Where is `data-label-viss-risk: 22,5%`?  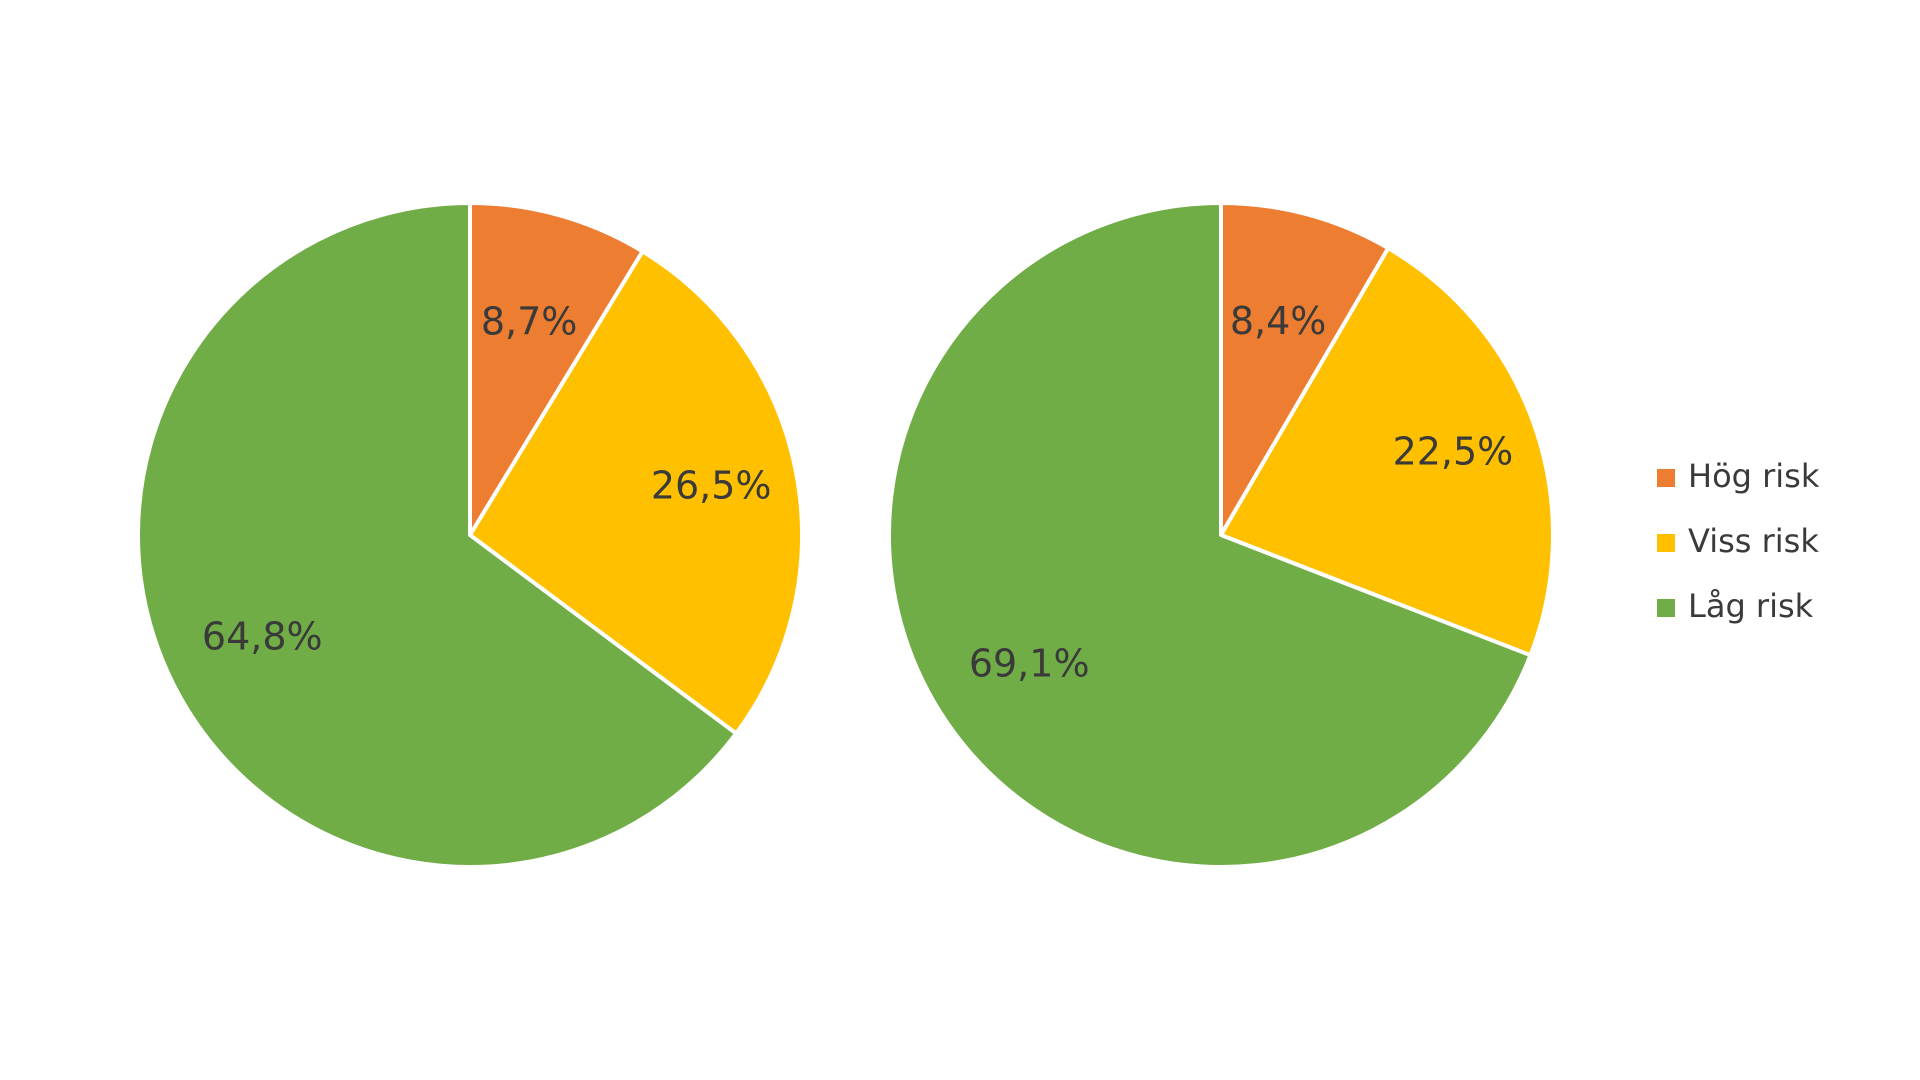
data-label-viss-risk: 22,5% is located at coordinates (1453, 451).